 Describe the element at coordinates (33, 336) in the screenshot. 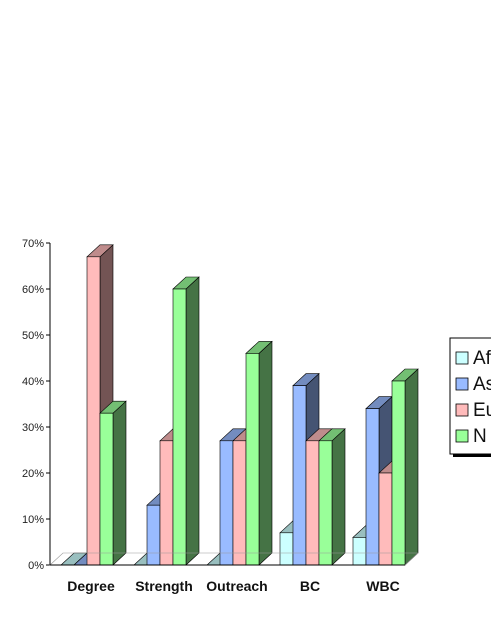

I see `y-tick-label: 50%` at that location.